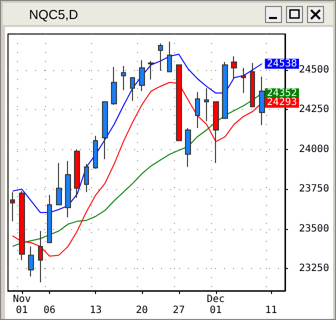 This screenshot has height=320, width=336. Describe the element at coordinates (282, 102) in the screenshot. I see `data-label: 24293` at that location.